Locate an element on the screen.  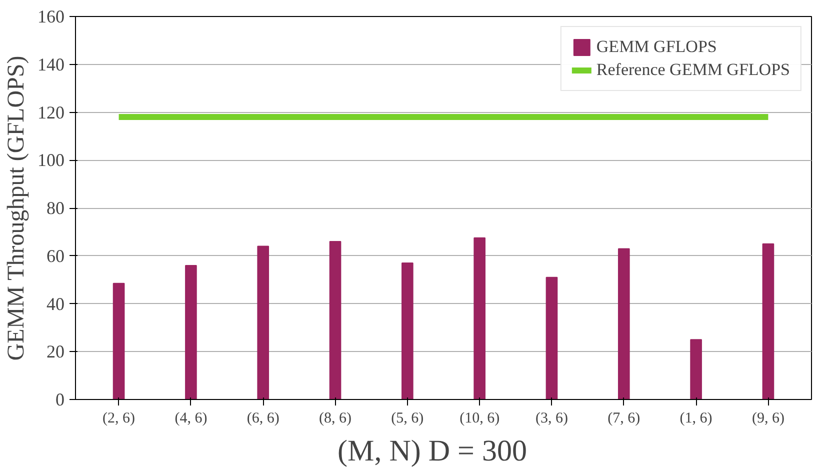
y-tick-label: 20 is located at coordinates (55, 352).